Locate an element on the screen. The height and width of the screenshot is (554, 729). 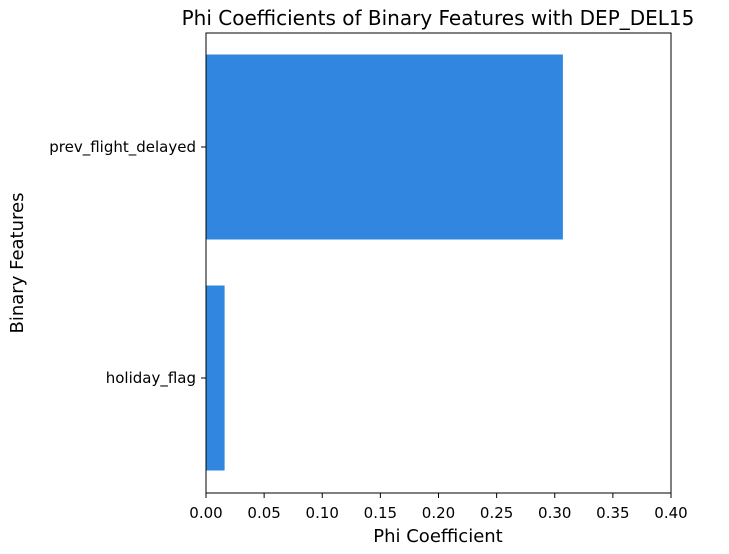
x-tick-label: 0.20 is located at coordinates (438, 513).